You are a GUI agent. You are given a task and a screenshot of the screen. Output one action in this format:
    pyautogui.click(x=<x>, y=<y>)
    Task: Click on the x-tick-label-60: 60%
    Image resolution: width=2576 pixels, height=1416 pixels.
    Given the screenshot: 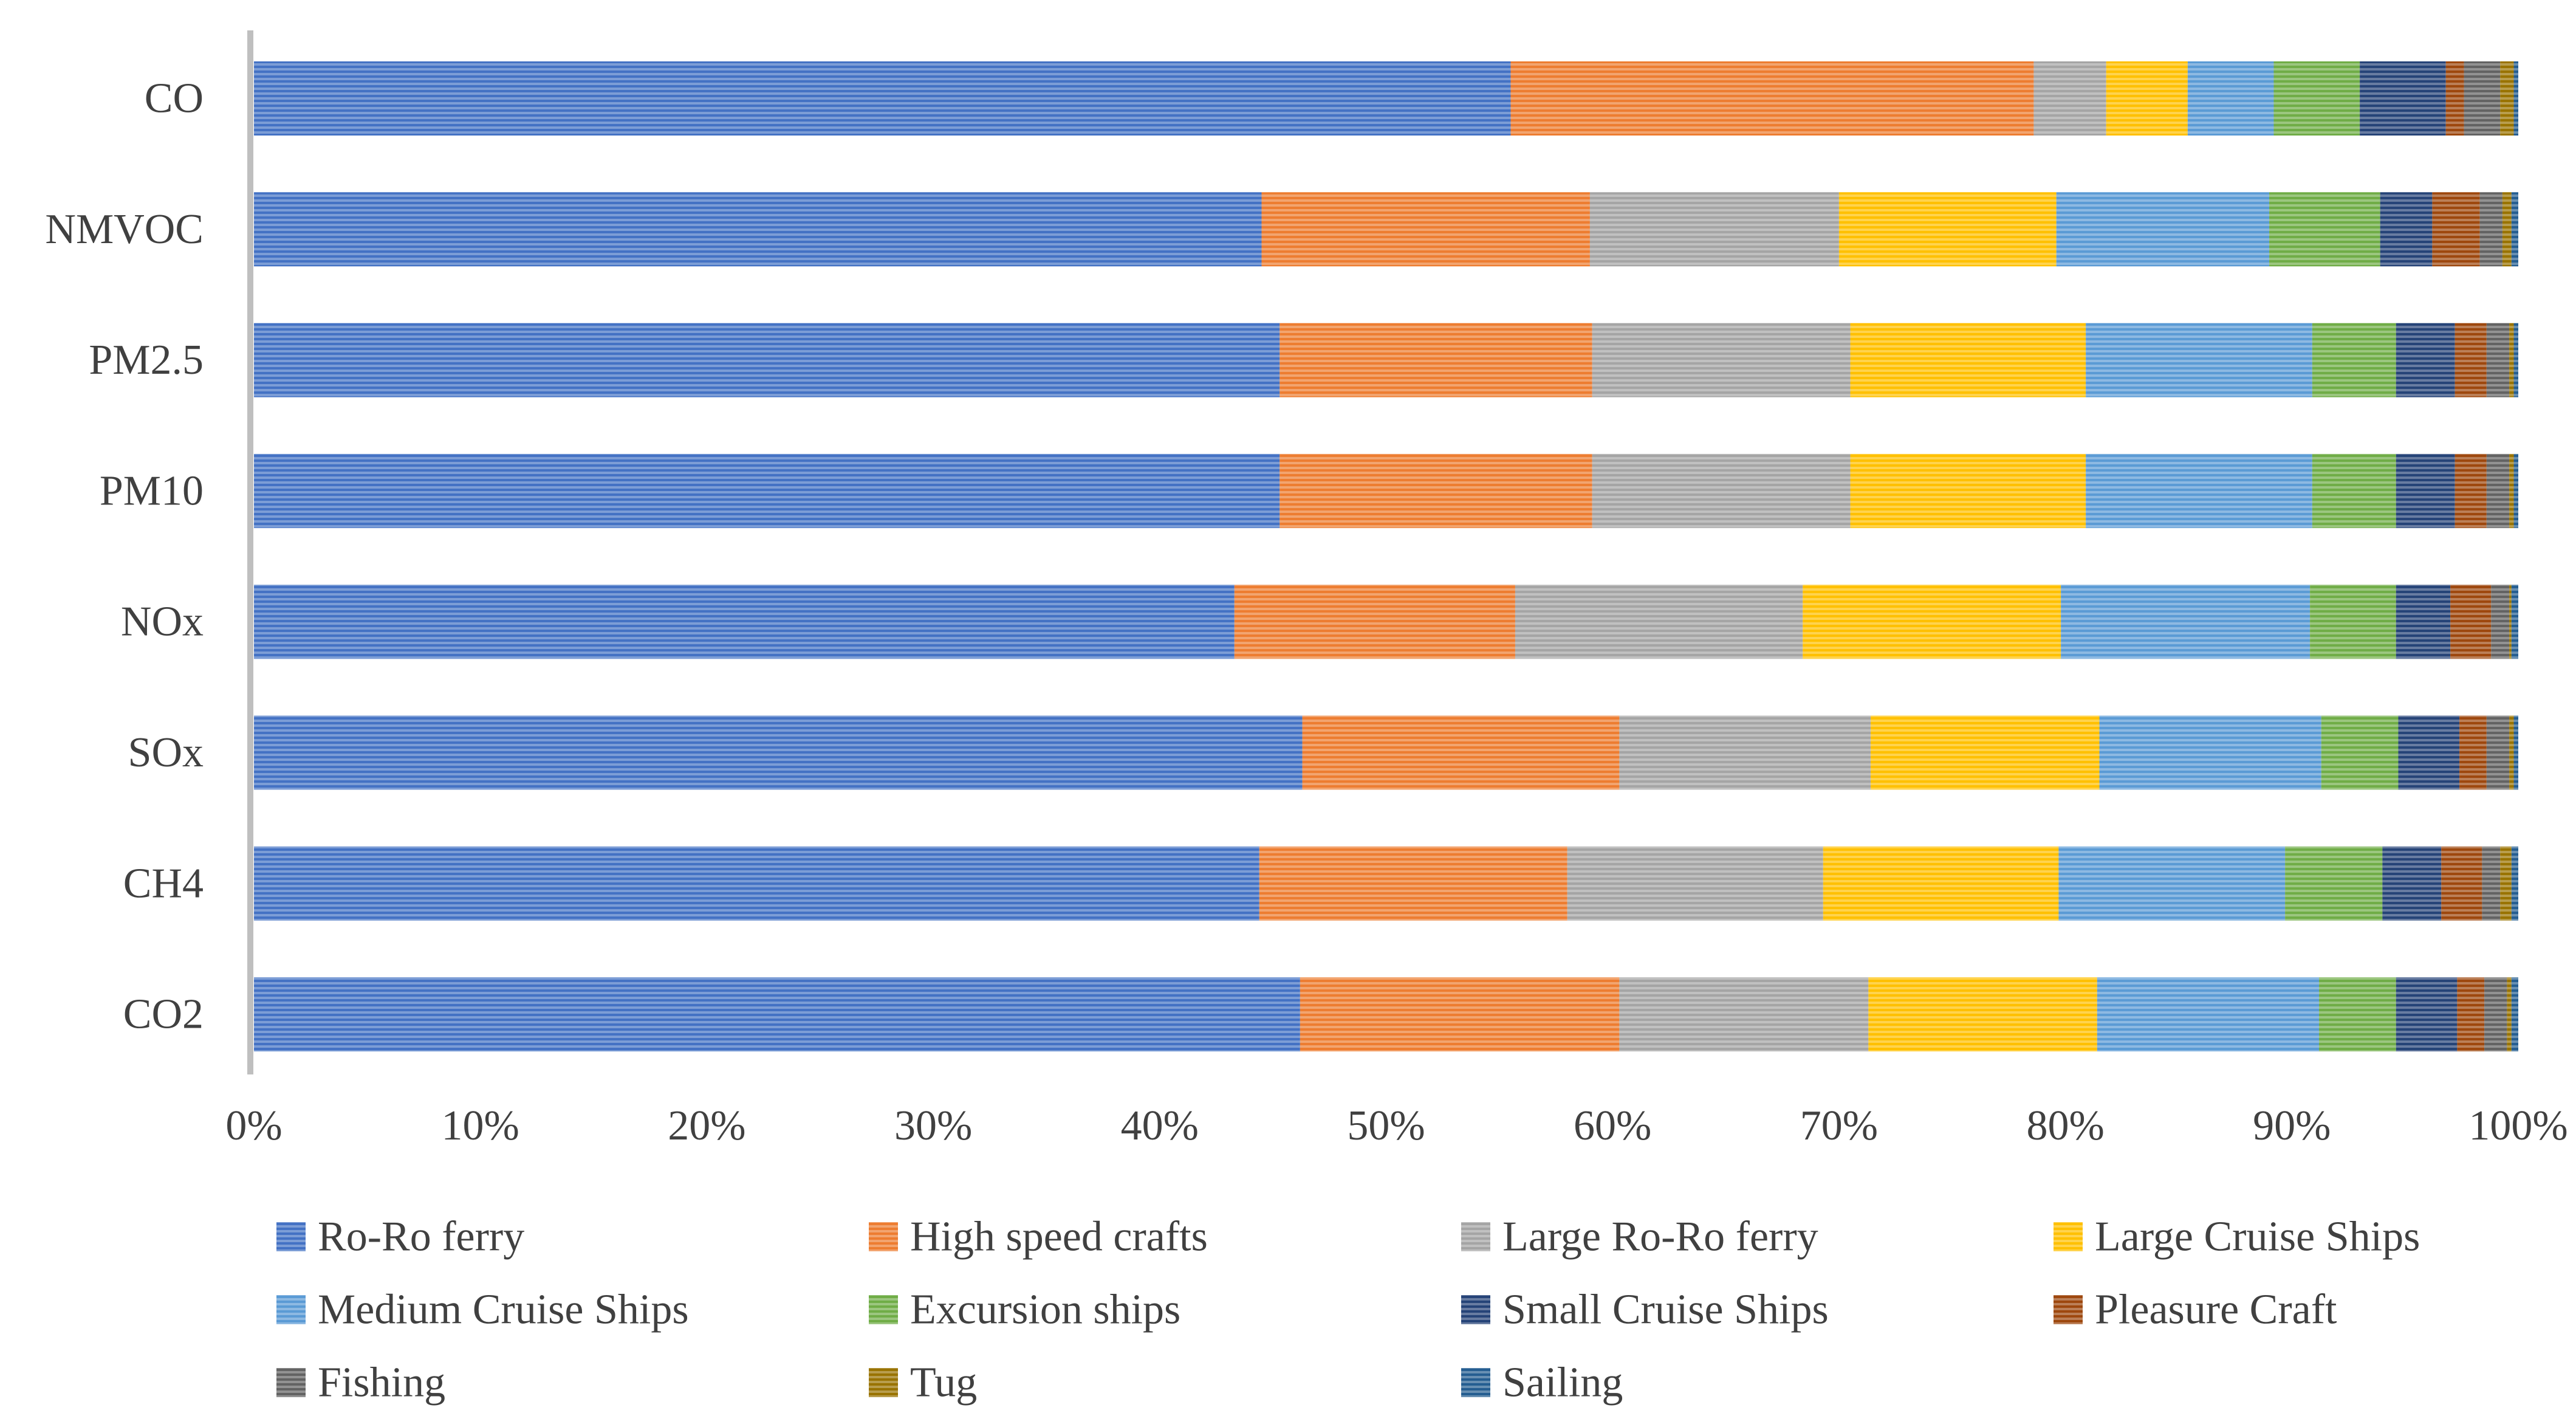 What is the action you would take?
    pyautogui.click(x=1612, y=1125)
    